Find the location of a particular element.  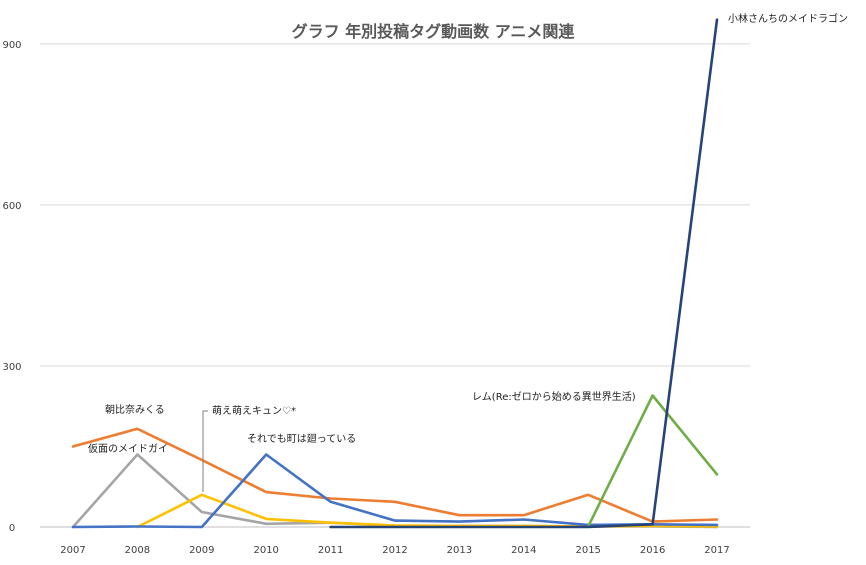

annotation-label: 仮面のメイドガイ is located at coordinates (128, 448).